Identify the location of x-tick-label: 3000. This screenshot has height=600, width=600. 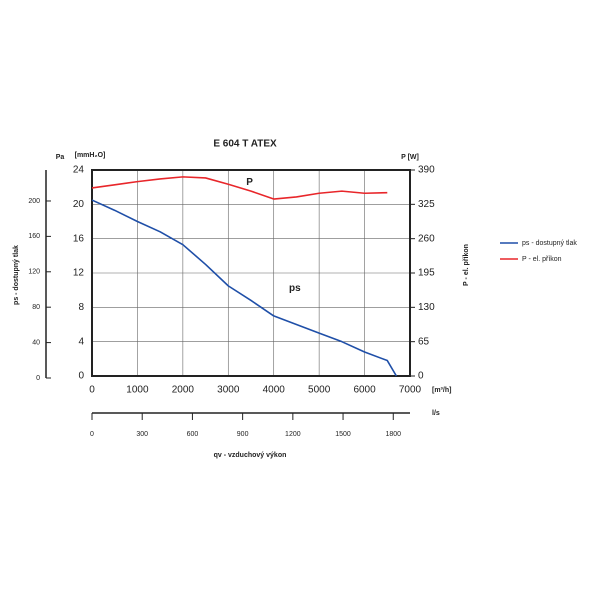
(228, 390).